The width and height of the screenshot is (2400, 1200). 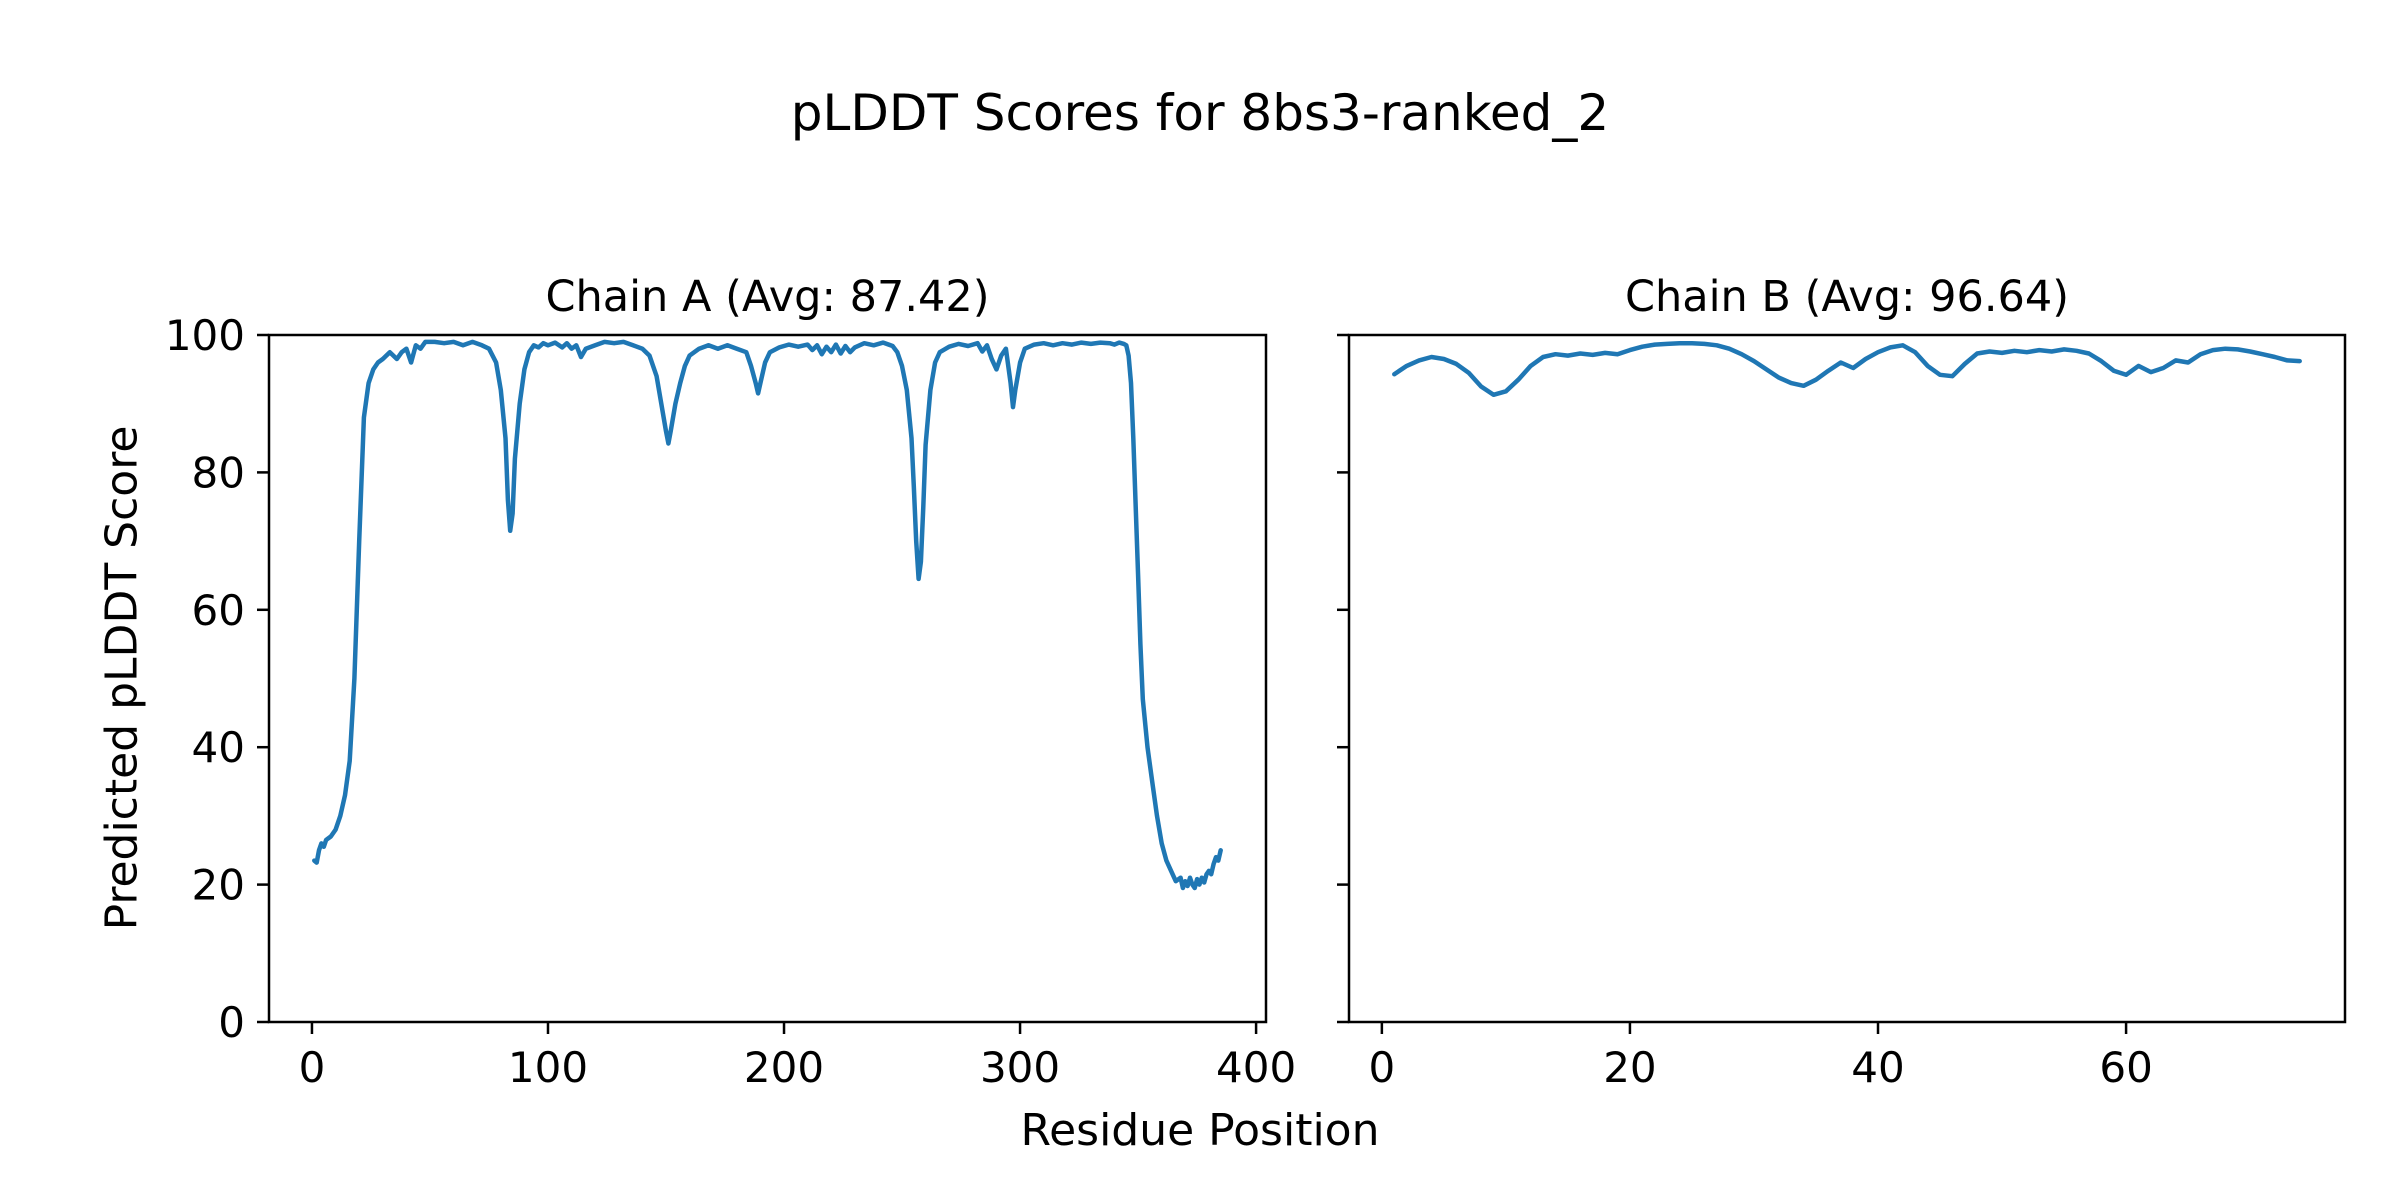 I want to click on chain-a-subplot-title: Chain A (Avg: 87.42), so click(x=767, y=297).